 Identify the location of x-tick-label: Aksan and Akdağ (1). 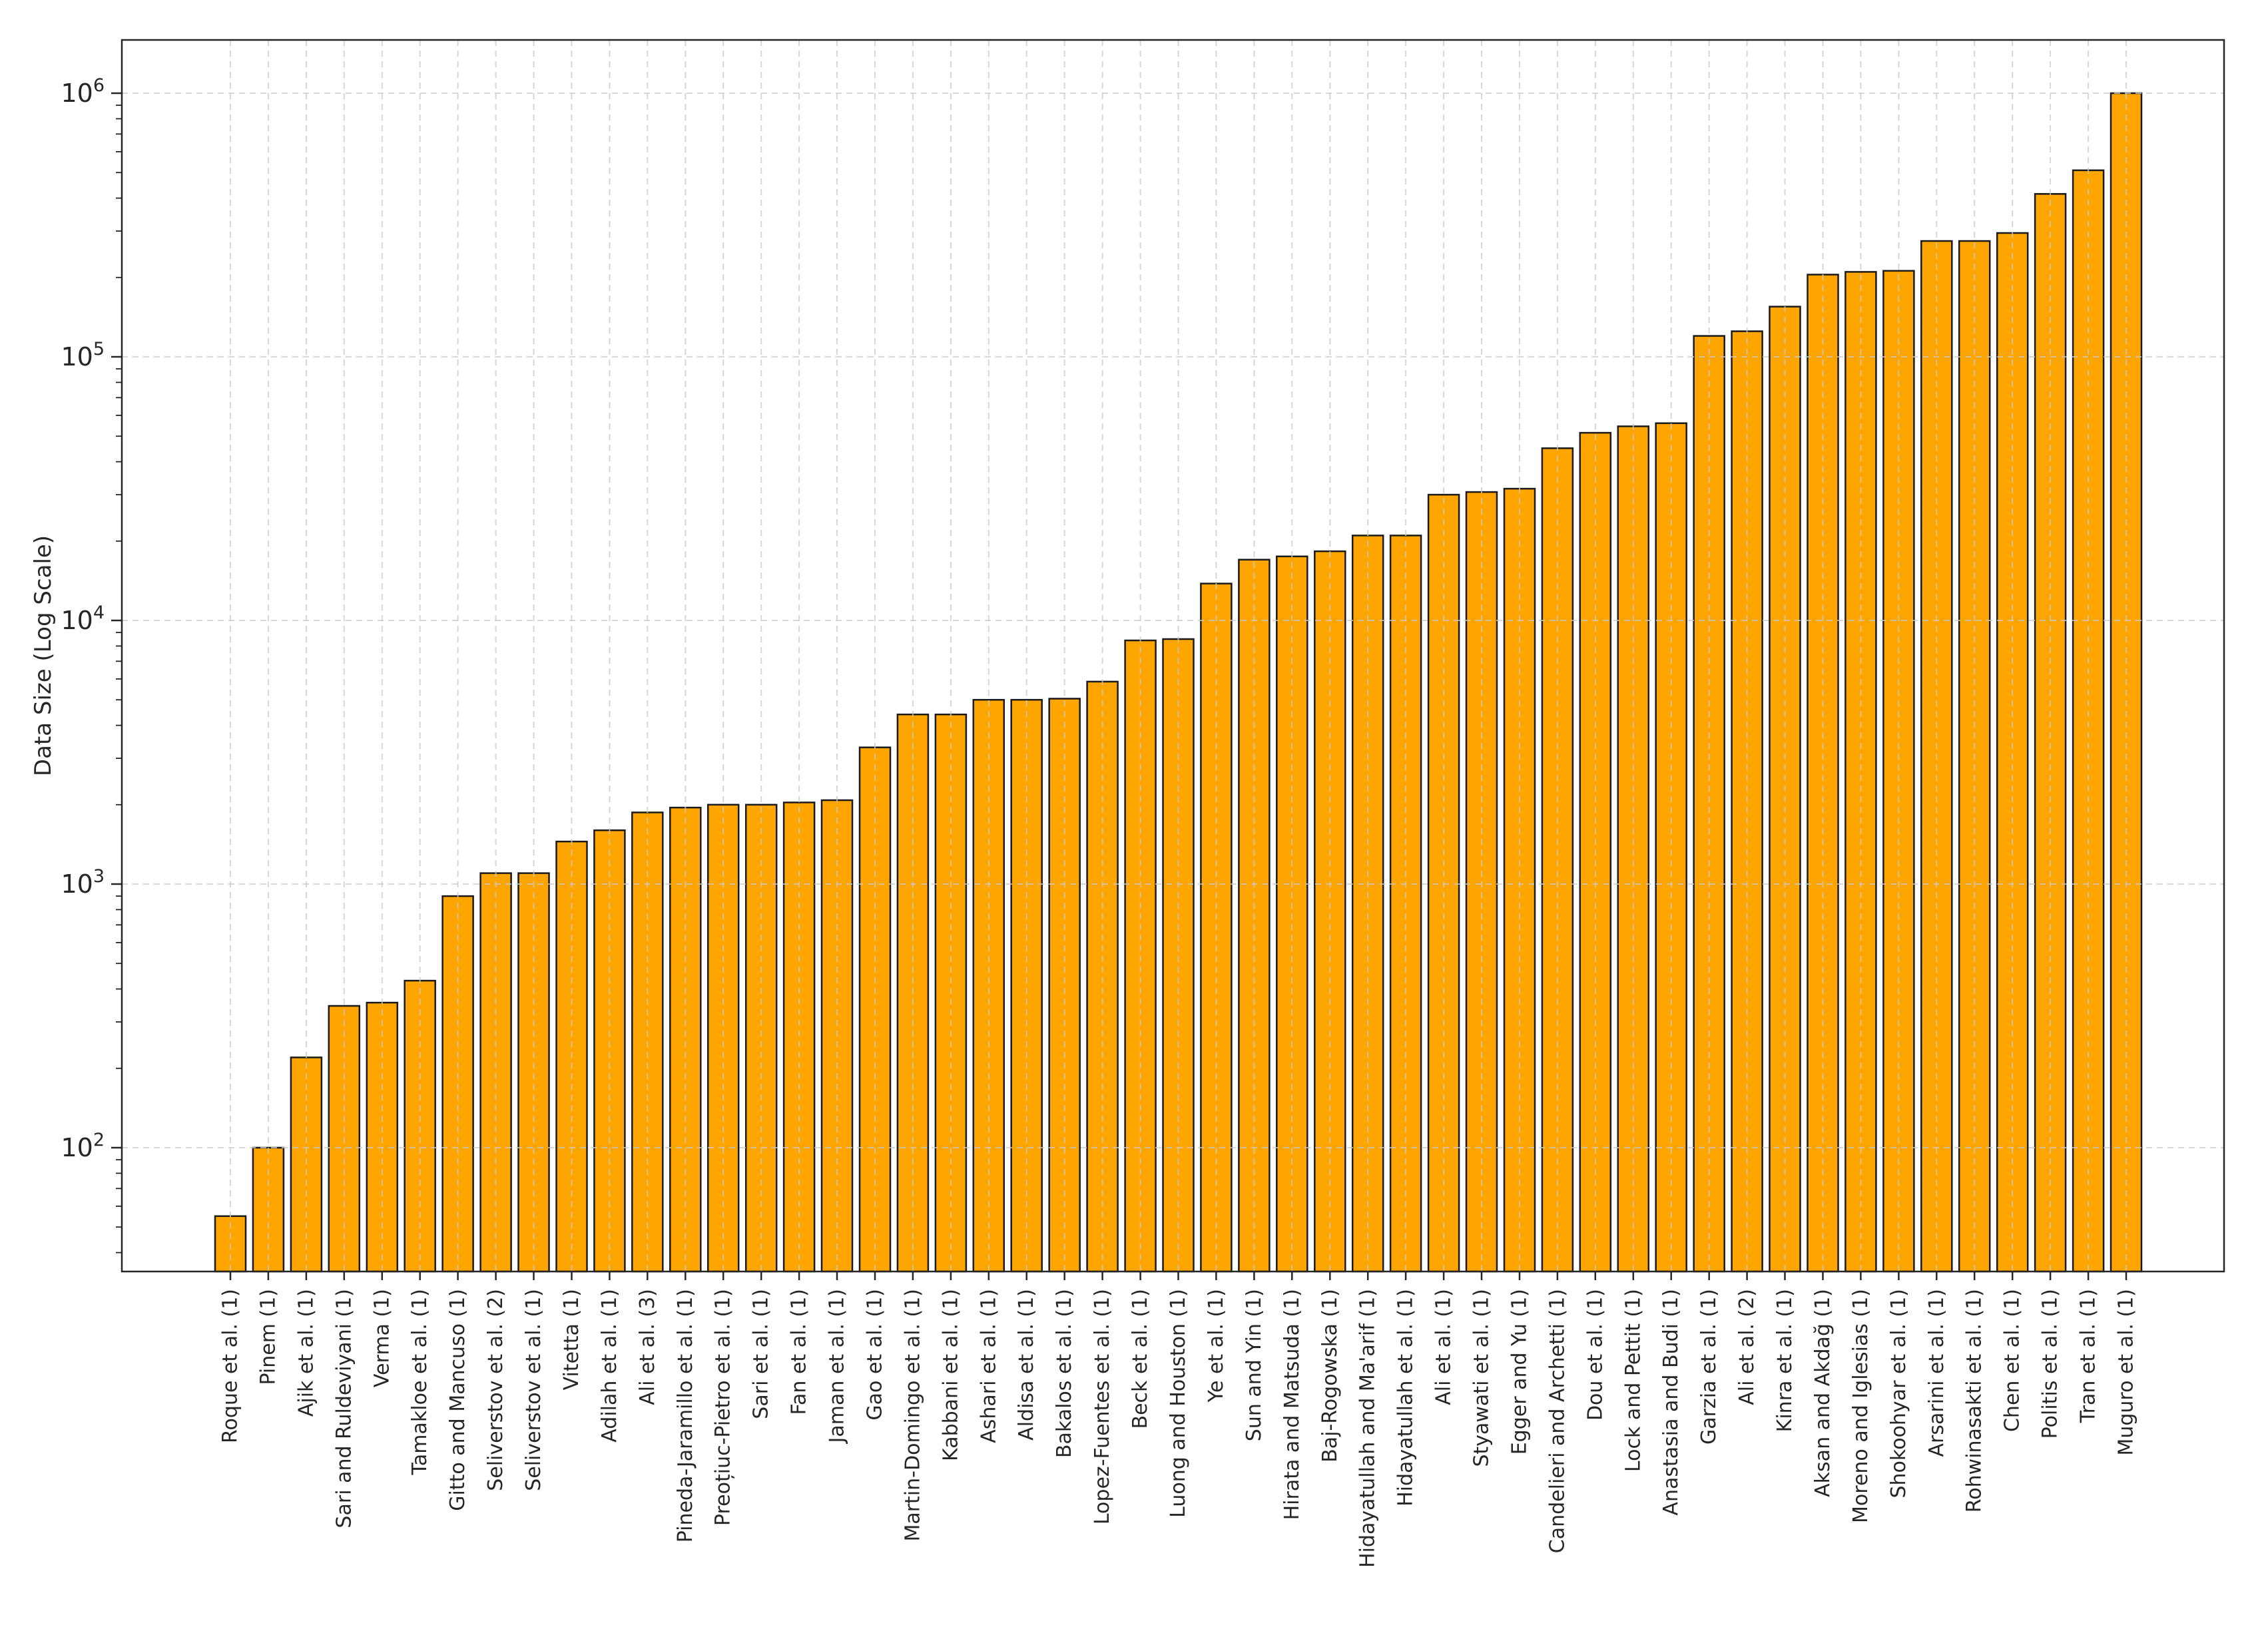
(1823, 1393).